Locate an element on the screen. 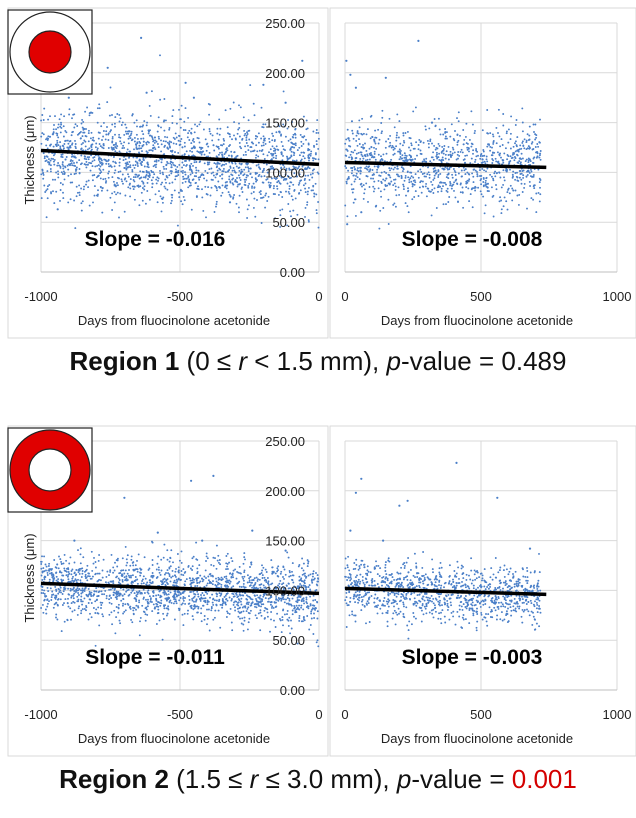 This screenshot has height=818, width=636. region-1-ytick-label: 100.00 is located at coordinates (285, 172).